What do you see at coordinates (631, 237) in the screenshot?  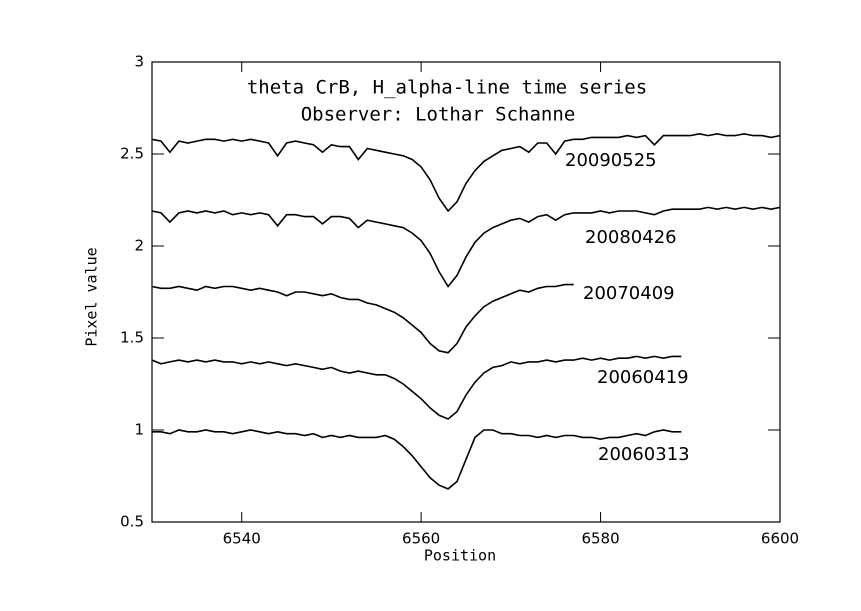 I see `series-label: 20080426` at bounding box center [631, 237].